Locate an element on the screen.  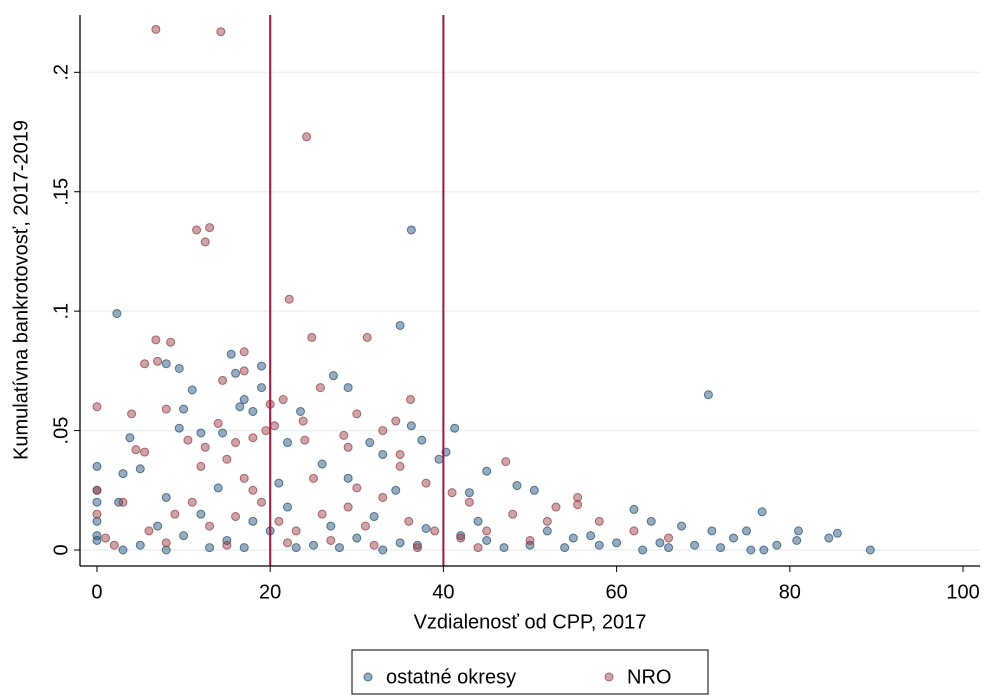
legend: ostatné okresy NRO is located at coordinates (530, 672).